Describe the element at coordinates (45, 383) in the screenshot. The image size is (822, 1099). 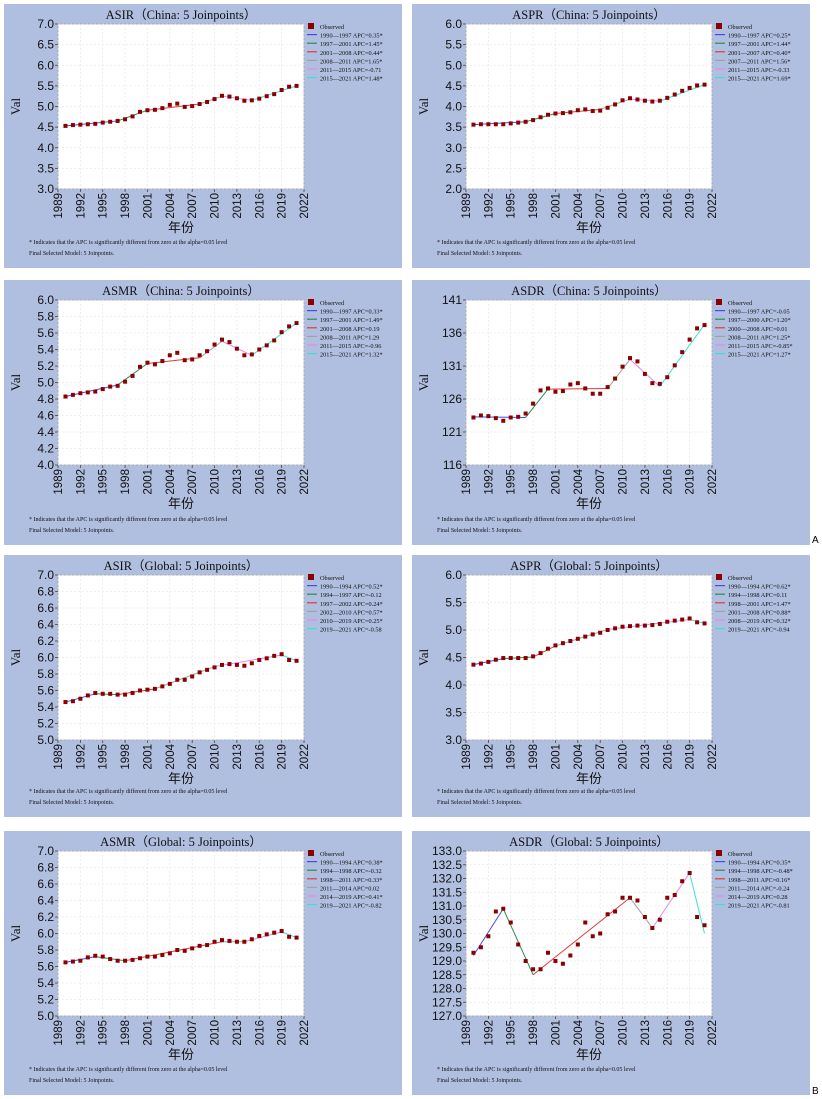
I see `y-tick-label: 5.0` at that location.